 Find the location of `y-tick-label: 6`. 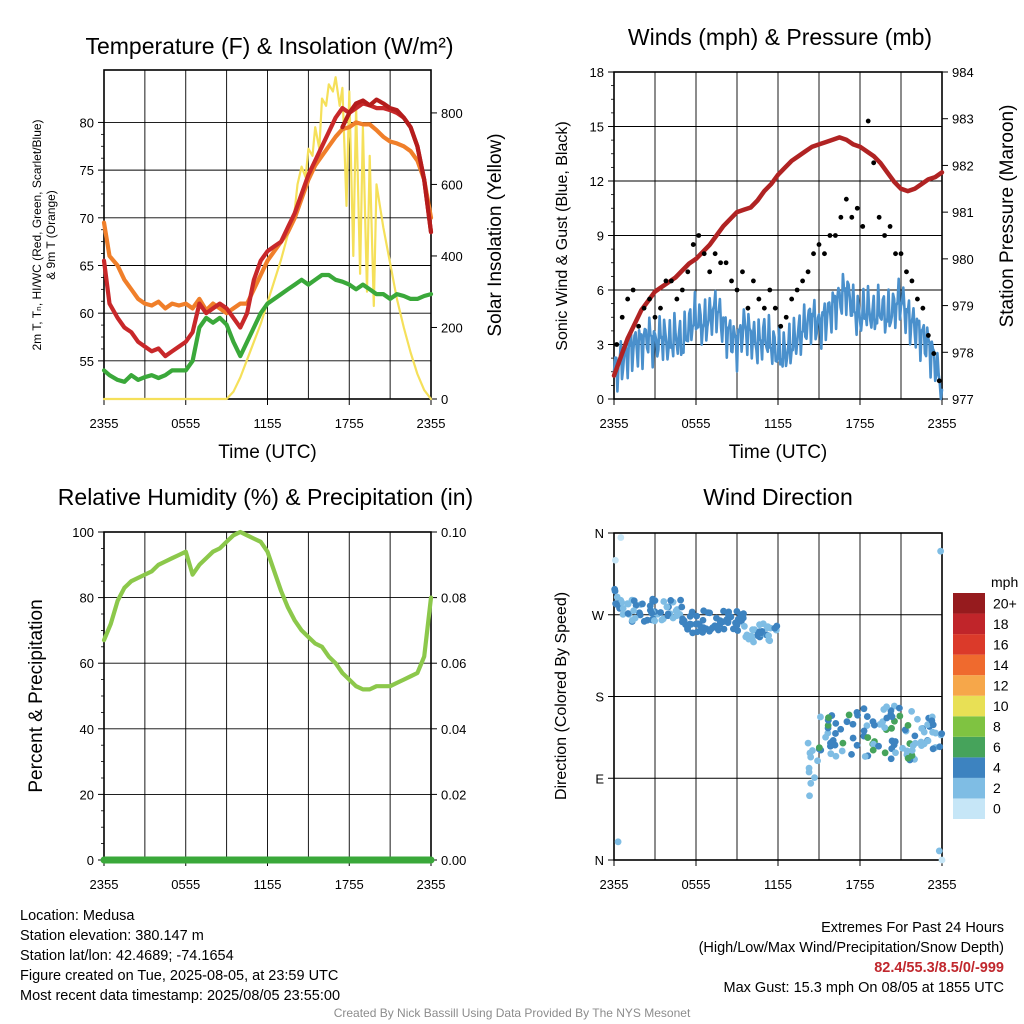

y-tick-label: 6 is located at coordinates (600, 290).